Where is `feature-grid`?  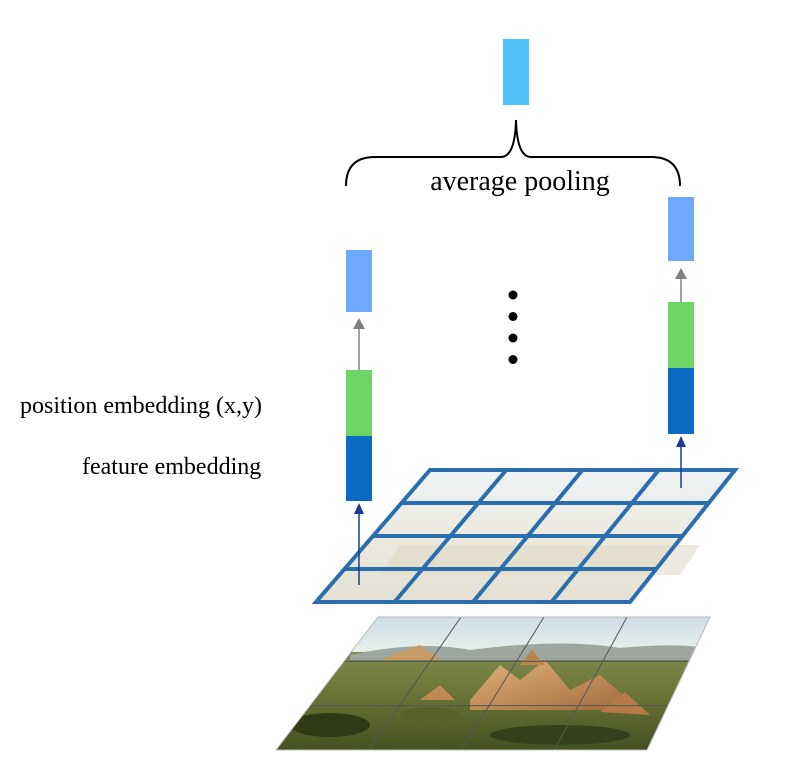 feature-grid is located at coordinates (525, 536).